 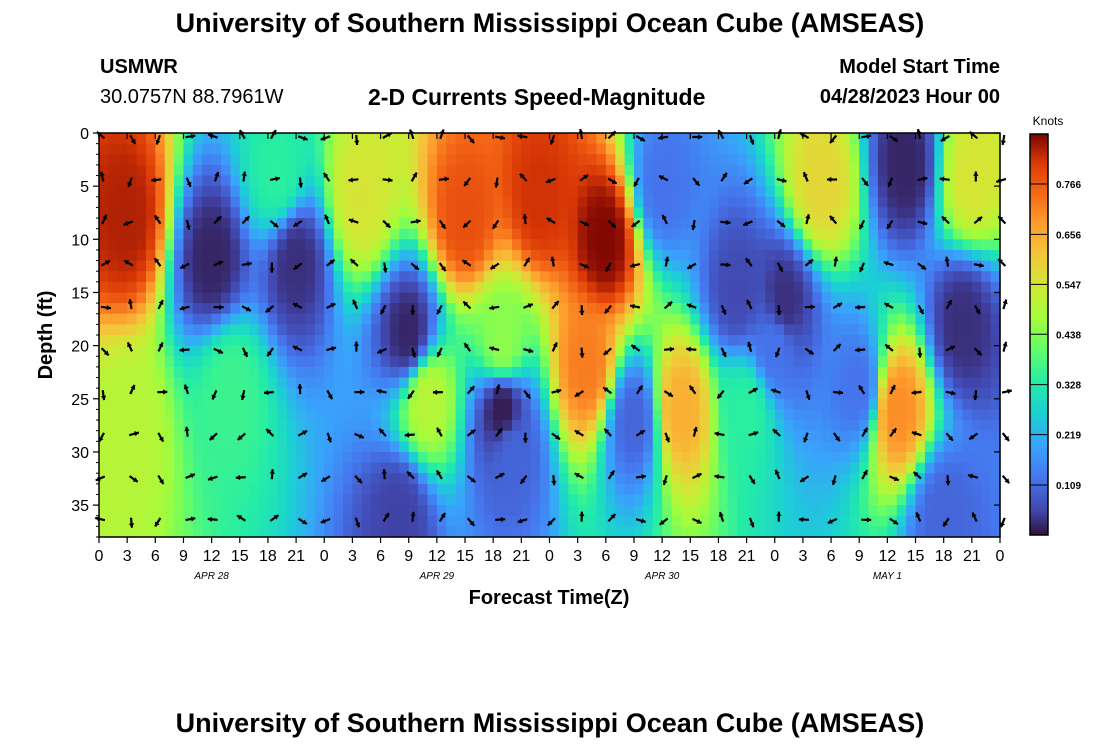 What do you see at coordinates (212, 556) in the screenshot?
I see `x-tick-label: 12` at bounding box center [212, 556].